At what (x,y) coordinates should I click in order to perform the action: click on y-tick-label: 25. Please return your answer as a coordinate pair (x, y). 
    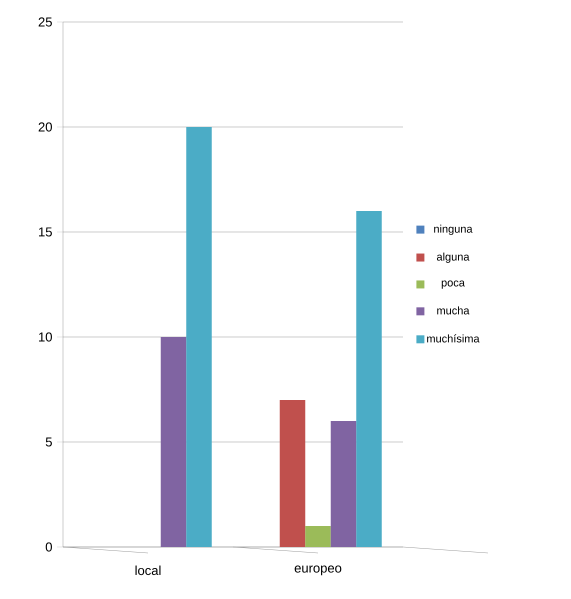
    Looking at the image, I should click on (45, 22).